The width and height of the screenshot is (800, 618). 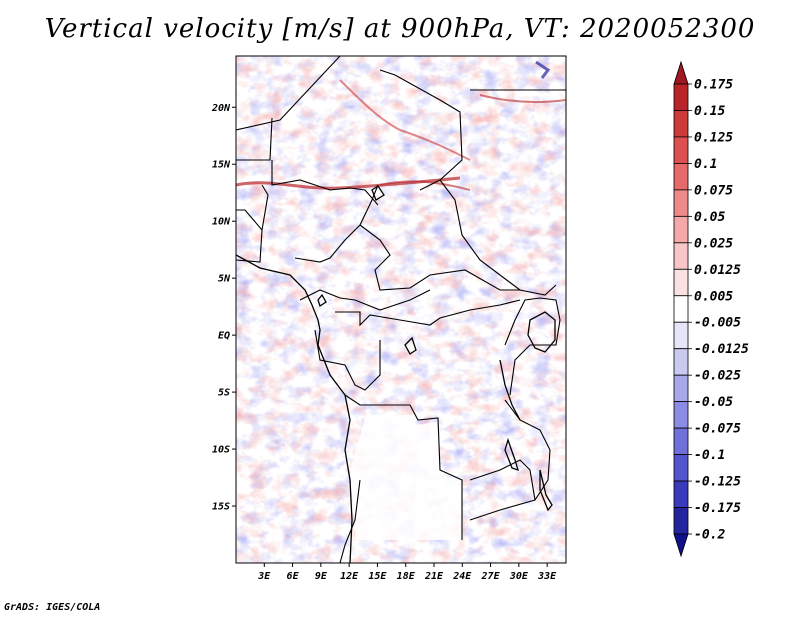 I want to click on colorbar-label: 0.125, so click(x=713, y=137).